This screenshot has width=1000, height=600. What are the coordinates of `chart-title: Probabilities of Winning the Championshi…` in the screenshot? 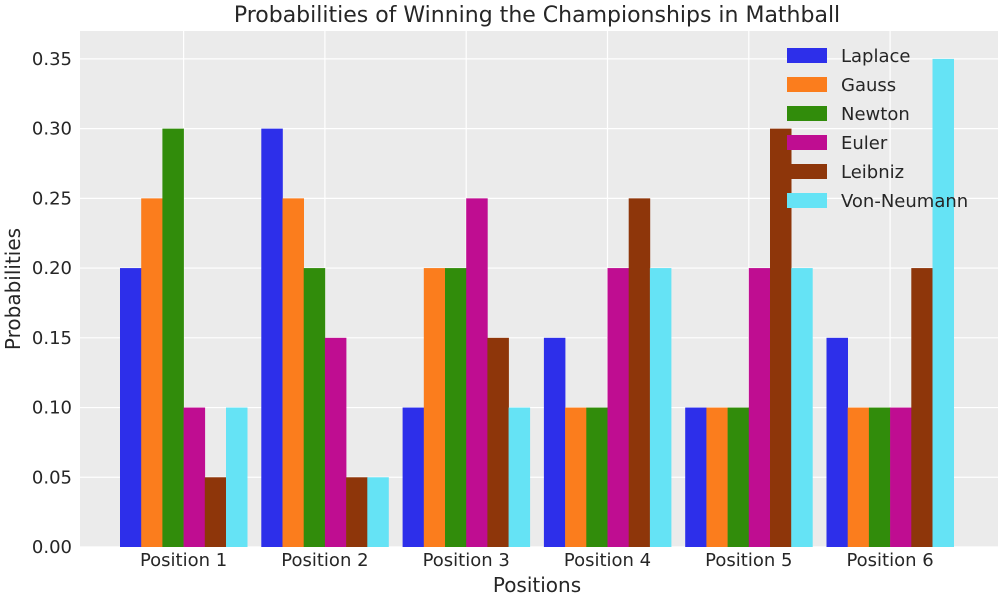 It's located at (537, 15).